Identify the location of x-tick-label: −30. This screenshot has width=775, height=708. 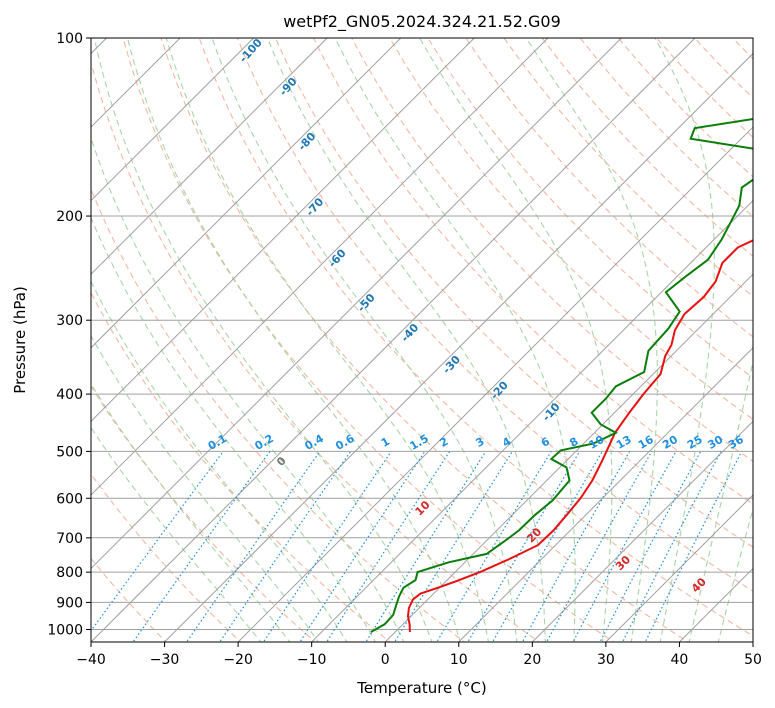
(165, 660).